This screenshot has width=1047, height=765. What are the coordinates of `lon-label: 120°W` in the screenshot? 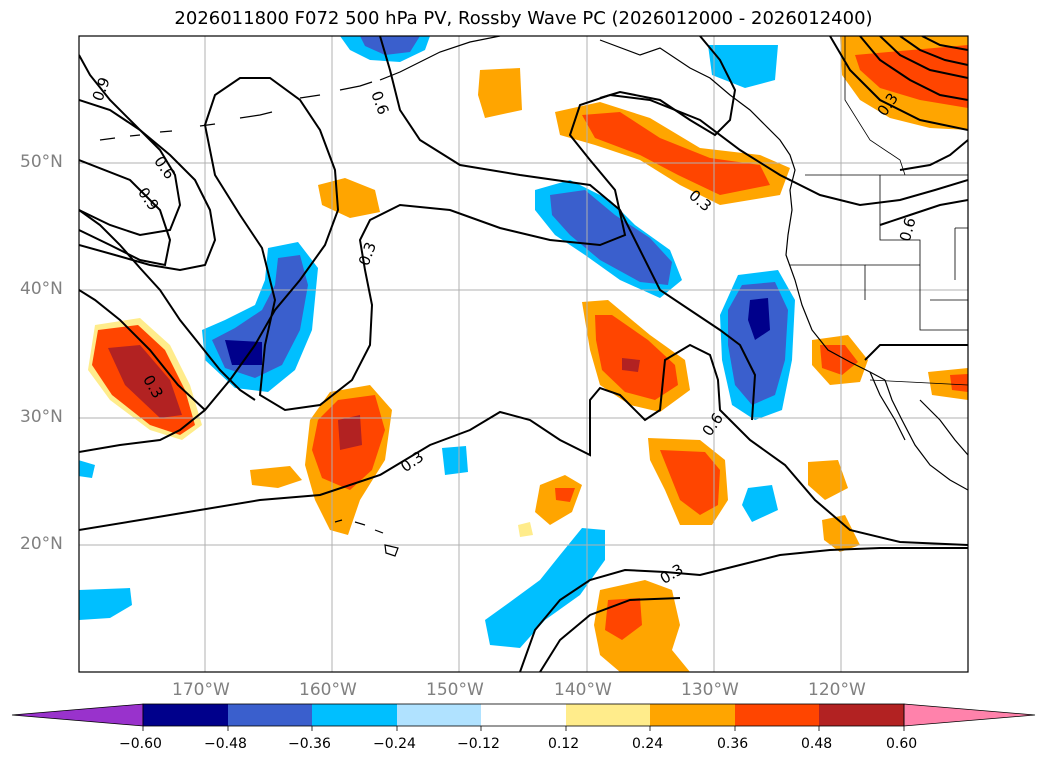 It's located at (837, 690).